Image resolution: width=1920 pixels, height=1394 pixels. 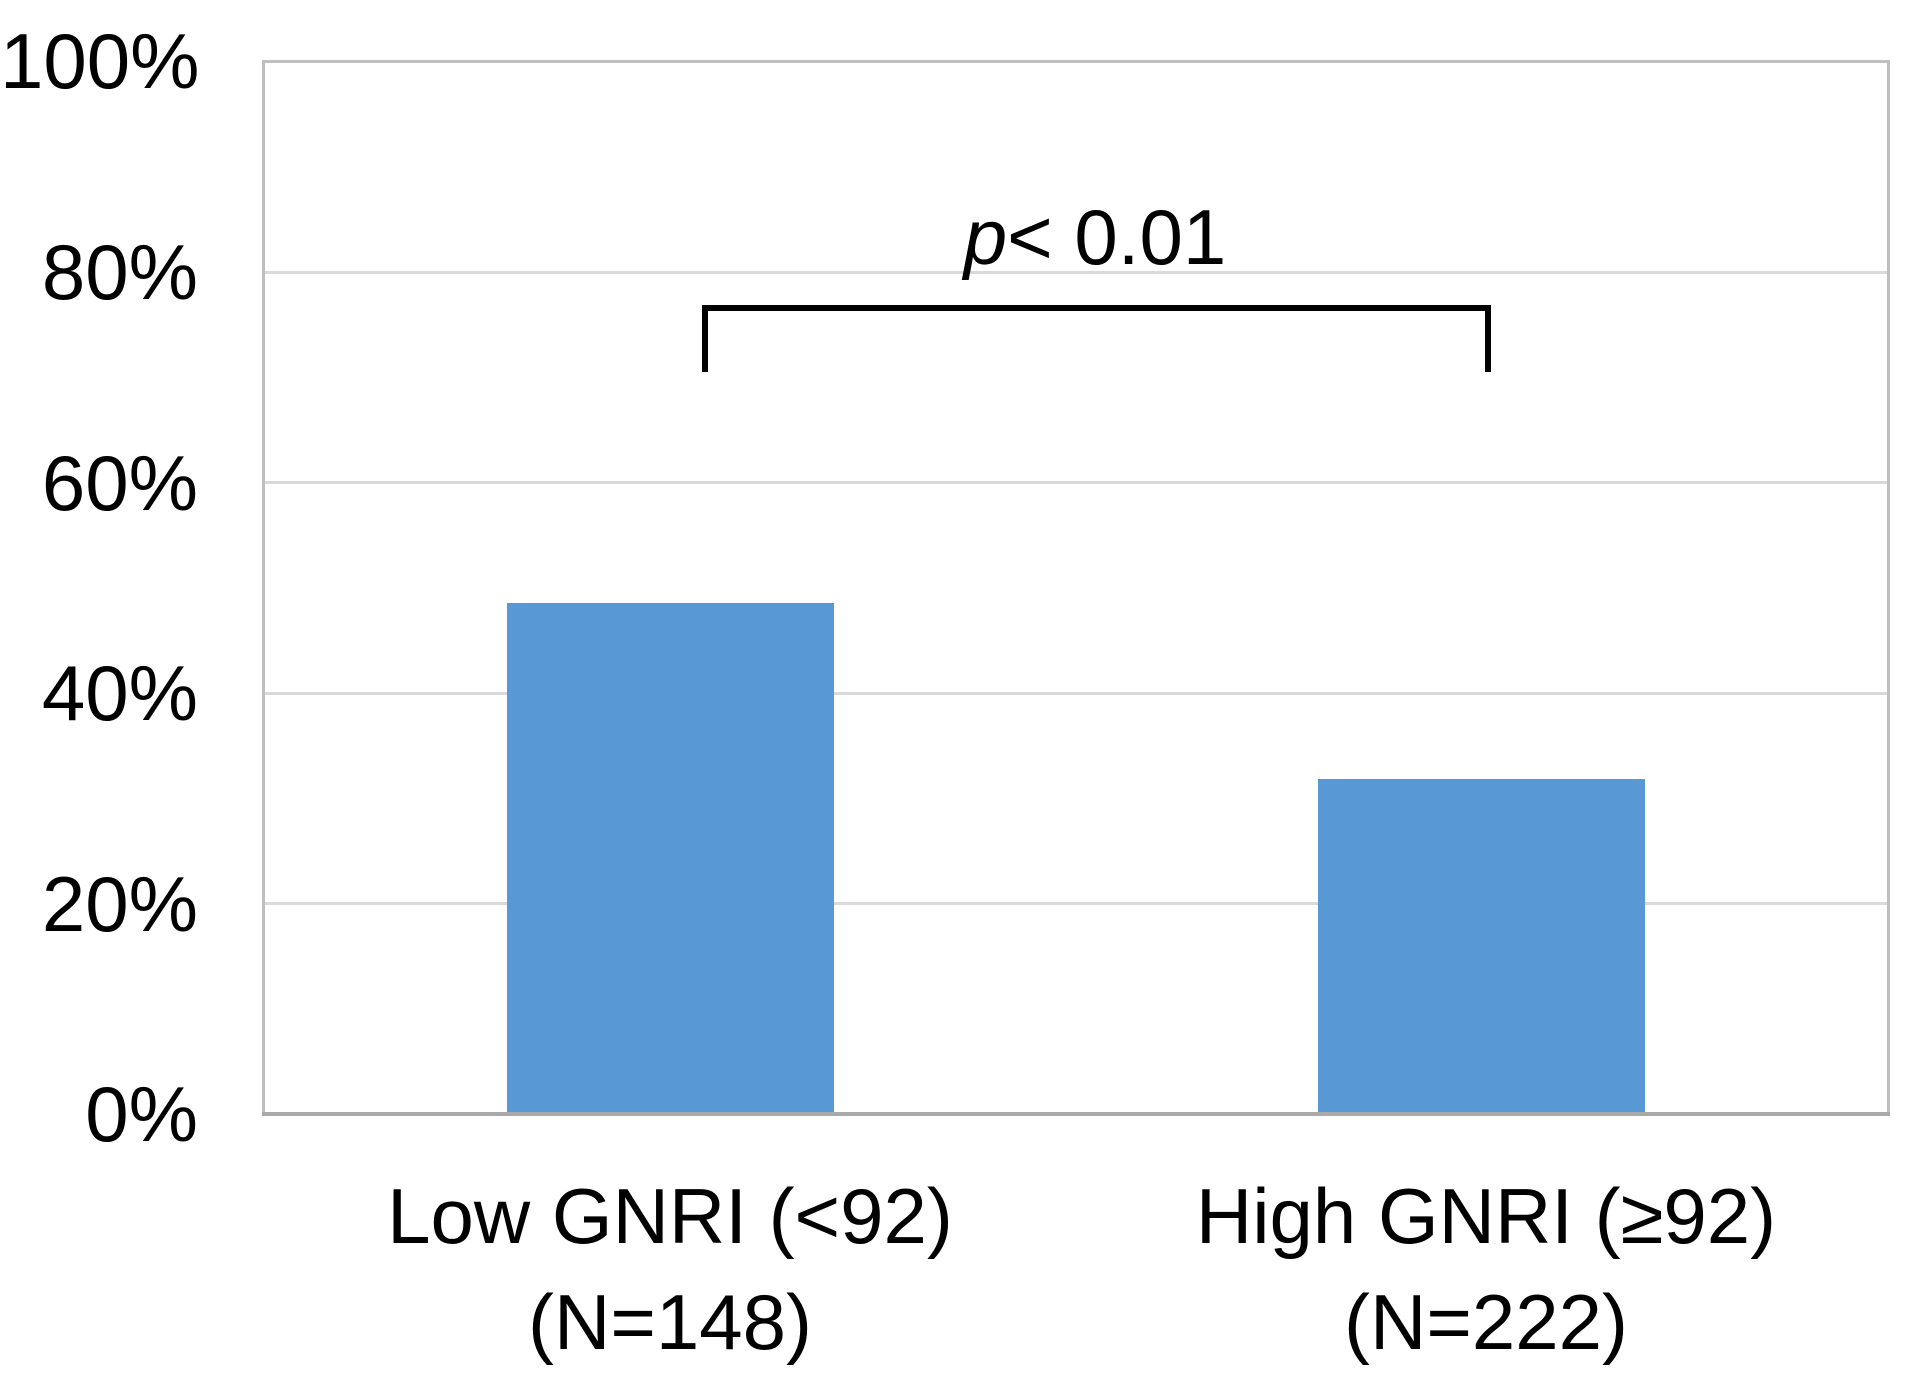 I want to click on category-sublabel: (N=148), so click(x=670, y=1322).